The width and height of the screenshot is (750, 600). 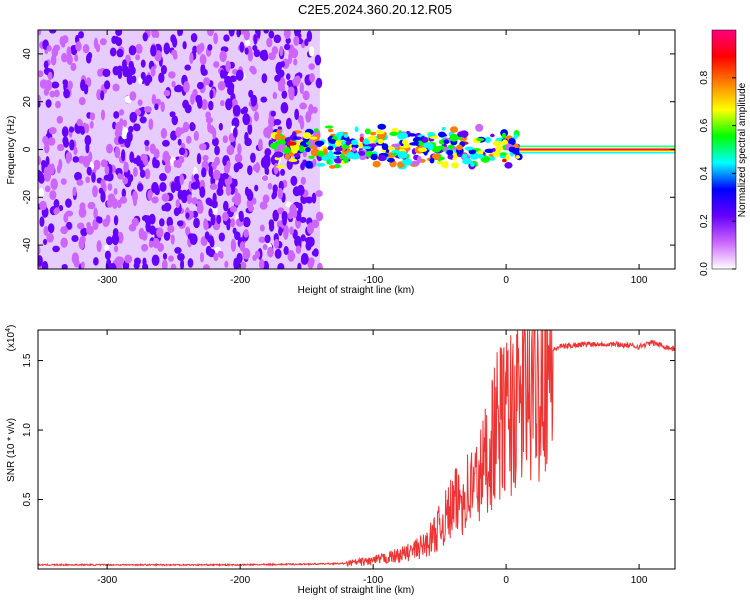 What do you see at coordinates (27, 197) in the screenshot?
I see `y-tick-label: -20` at bounding box center [27, 197].